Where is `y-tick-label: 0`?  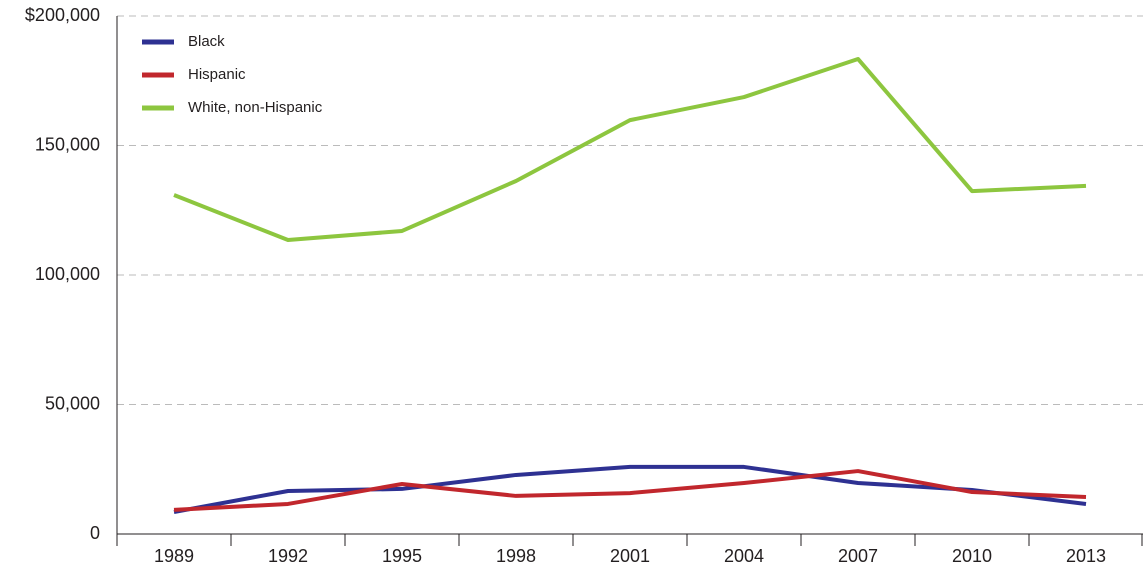 y-tick-label: 0 is located at coordinates (95, 533).